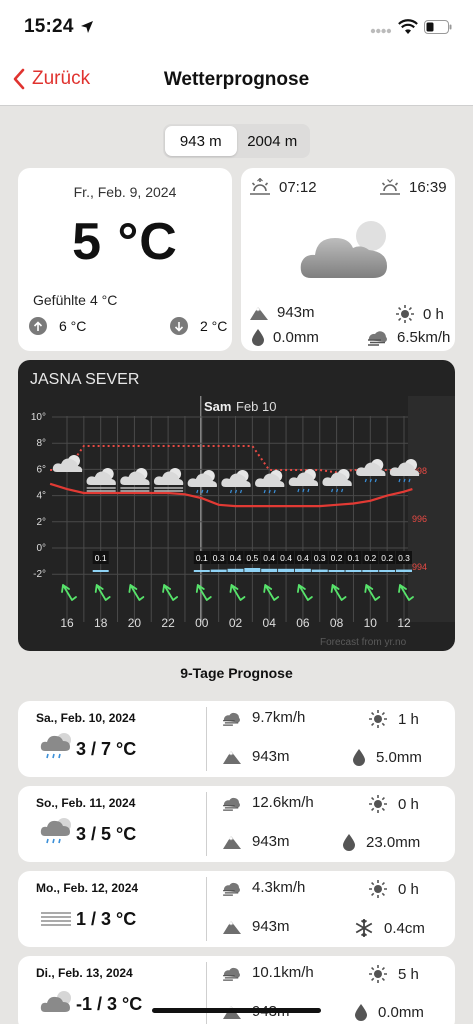 This screenshot has width=473, height=1024. What do you see at coordinates (51, 79) in the screenshot?
I see `back-button: Zurück` at bounding box center [51, 79].